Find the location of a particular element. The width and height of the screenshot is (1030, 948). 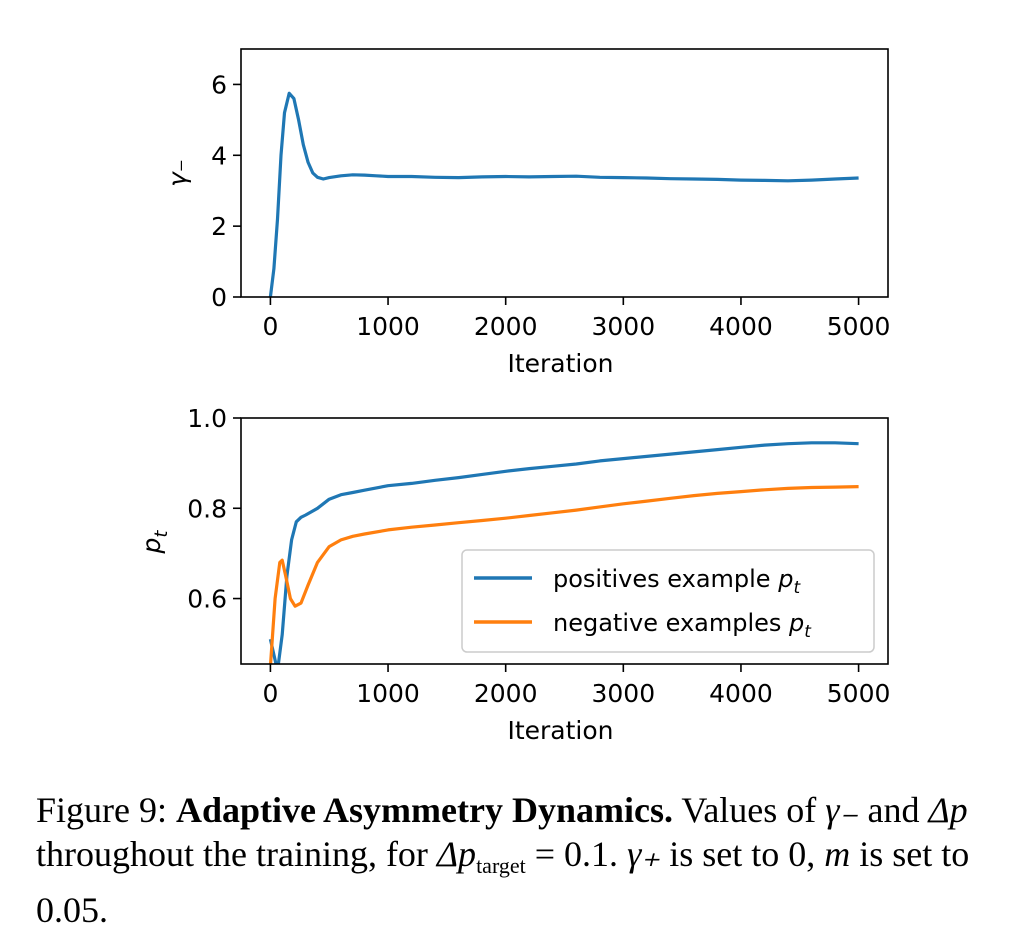

caption-delta-p-target: Δp is located at coordinates (456, 854).